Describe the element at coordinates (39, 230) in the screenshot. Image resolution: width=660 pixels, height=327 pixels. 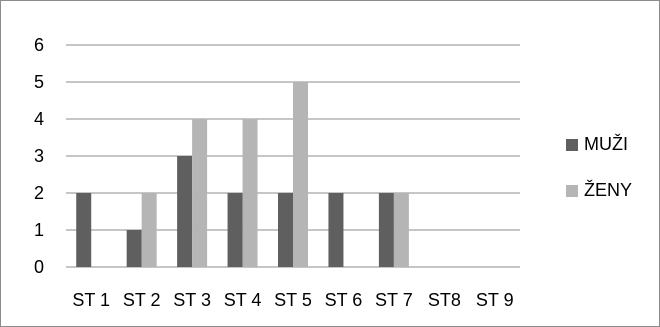
I see `y-tick-label: 1` at that location.